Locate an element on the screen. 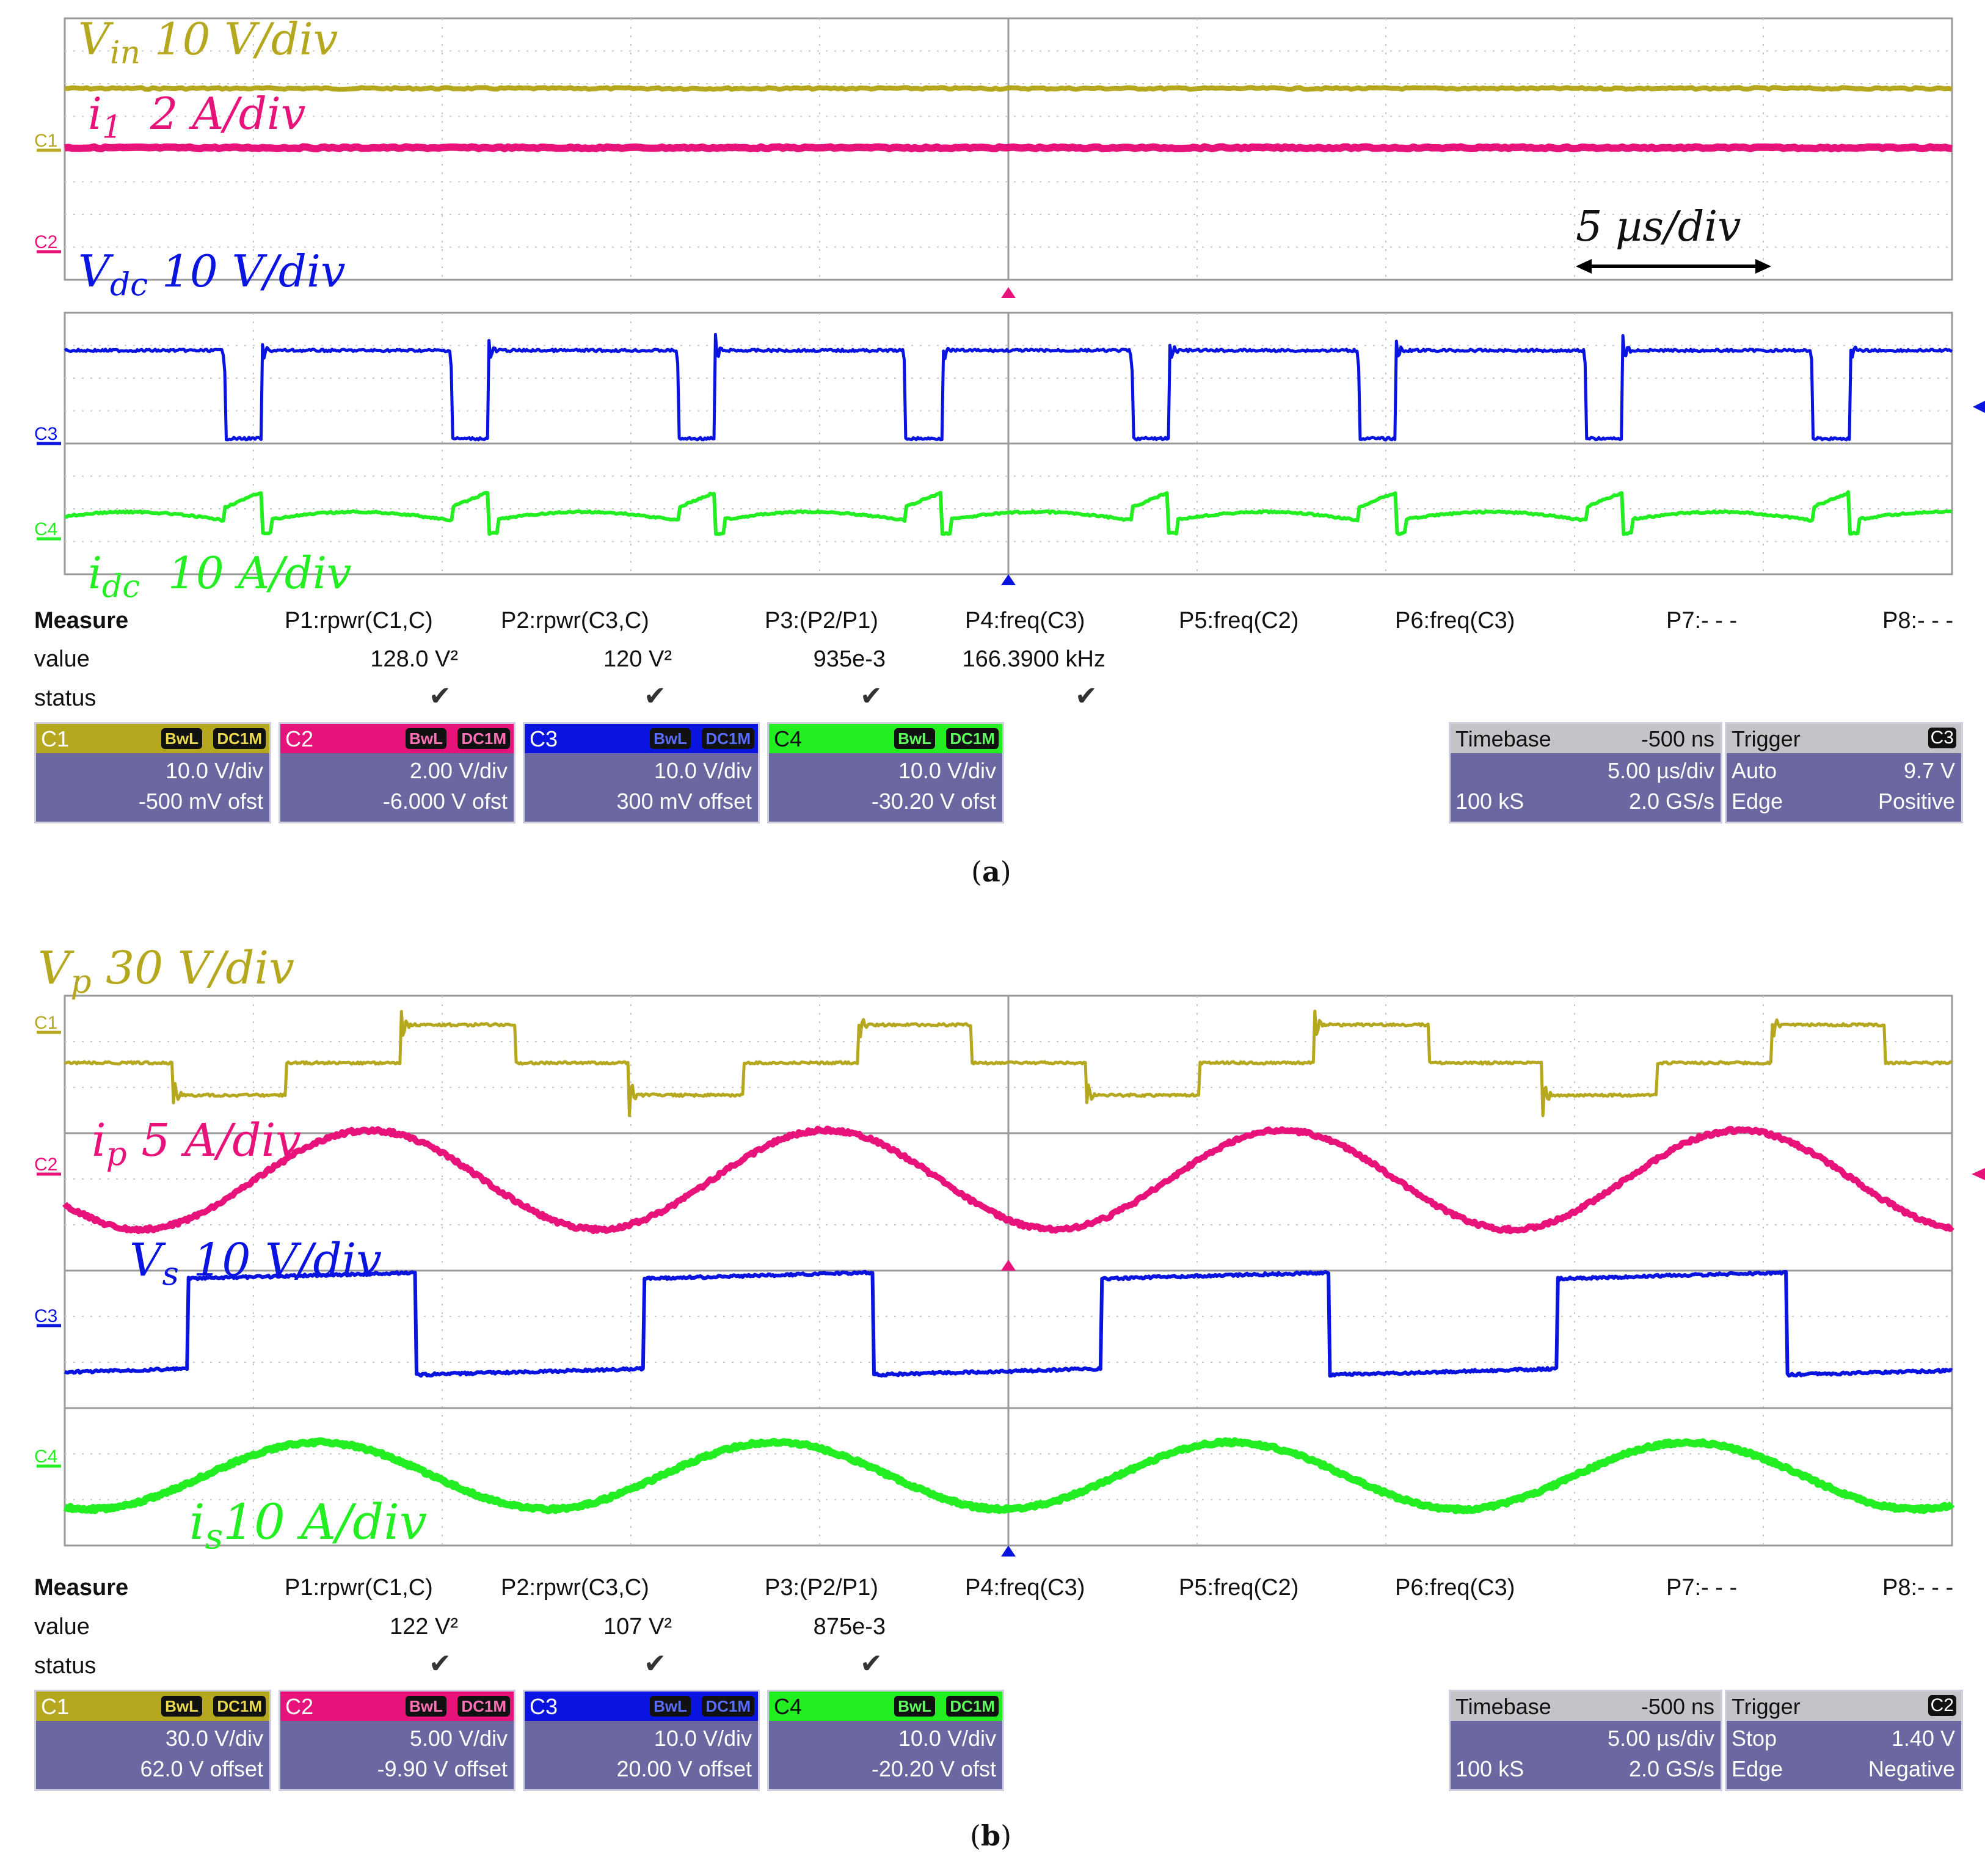 This screenshot has width=1985, height=1876. trigger-level-marker is located at coordinates (1979, 407).